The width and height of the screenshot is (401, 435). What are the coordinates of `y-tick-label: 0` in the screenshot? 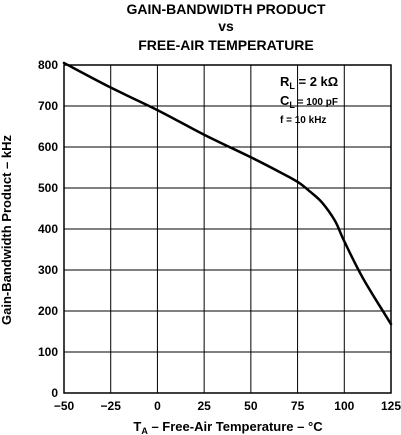 It's located at (54, 393).